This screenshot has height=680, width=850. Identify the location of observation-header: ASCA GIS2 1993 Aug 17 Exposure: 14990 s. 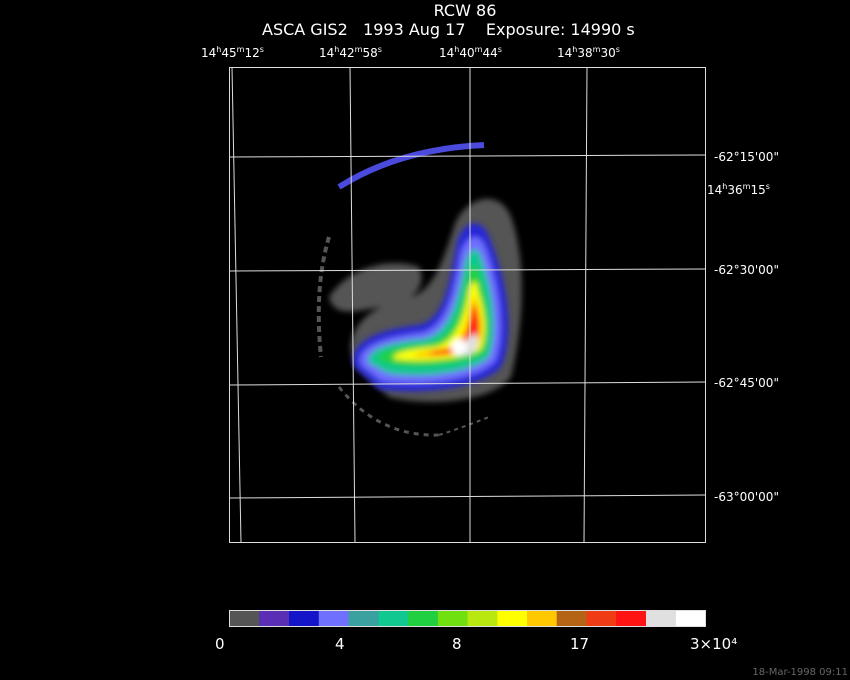
(448, 29).